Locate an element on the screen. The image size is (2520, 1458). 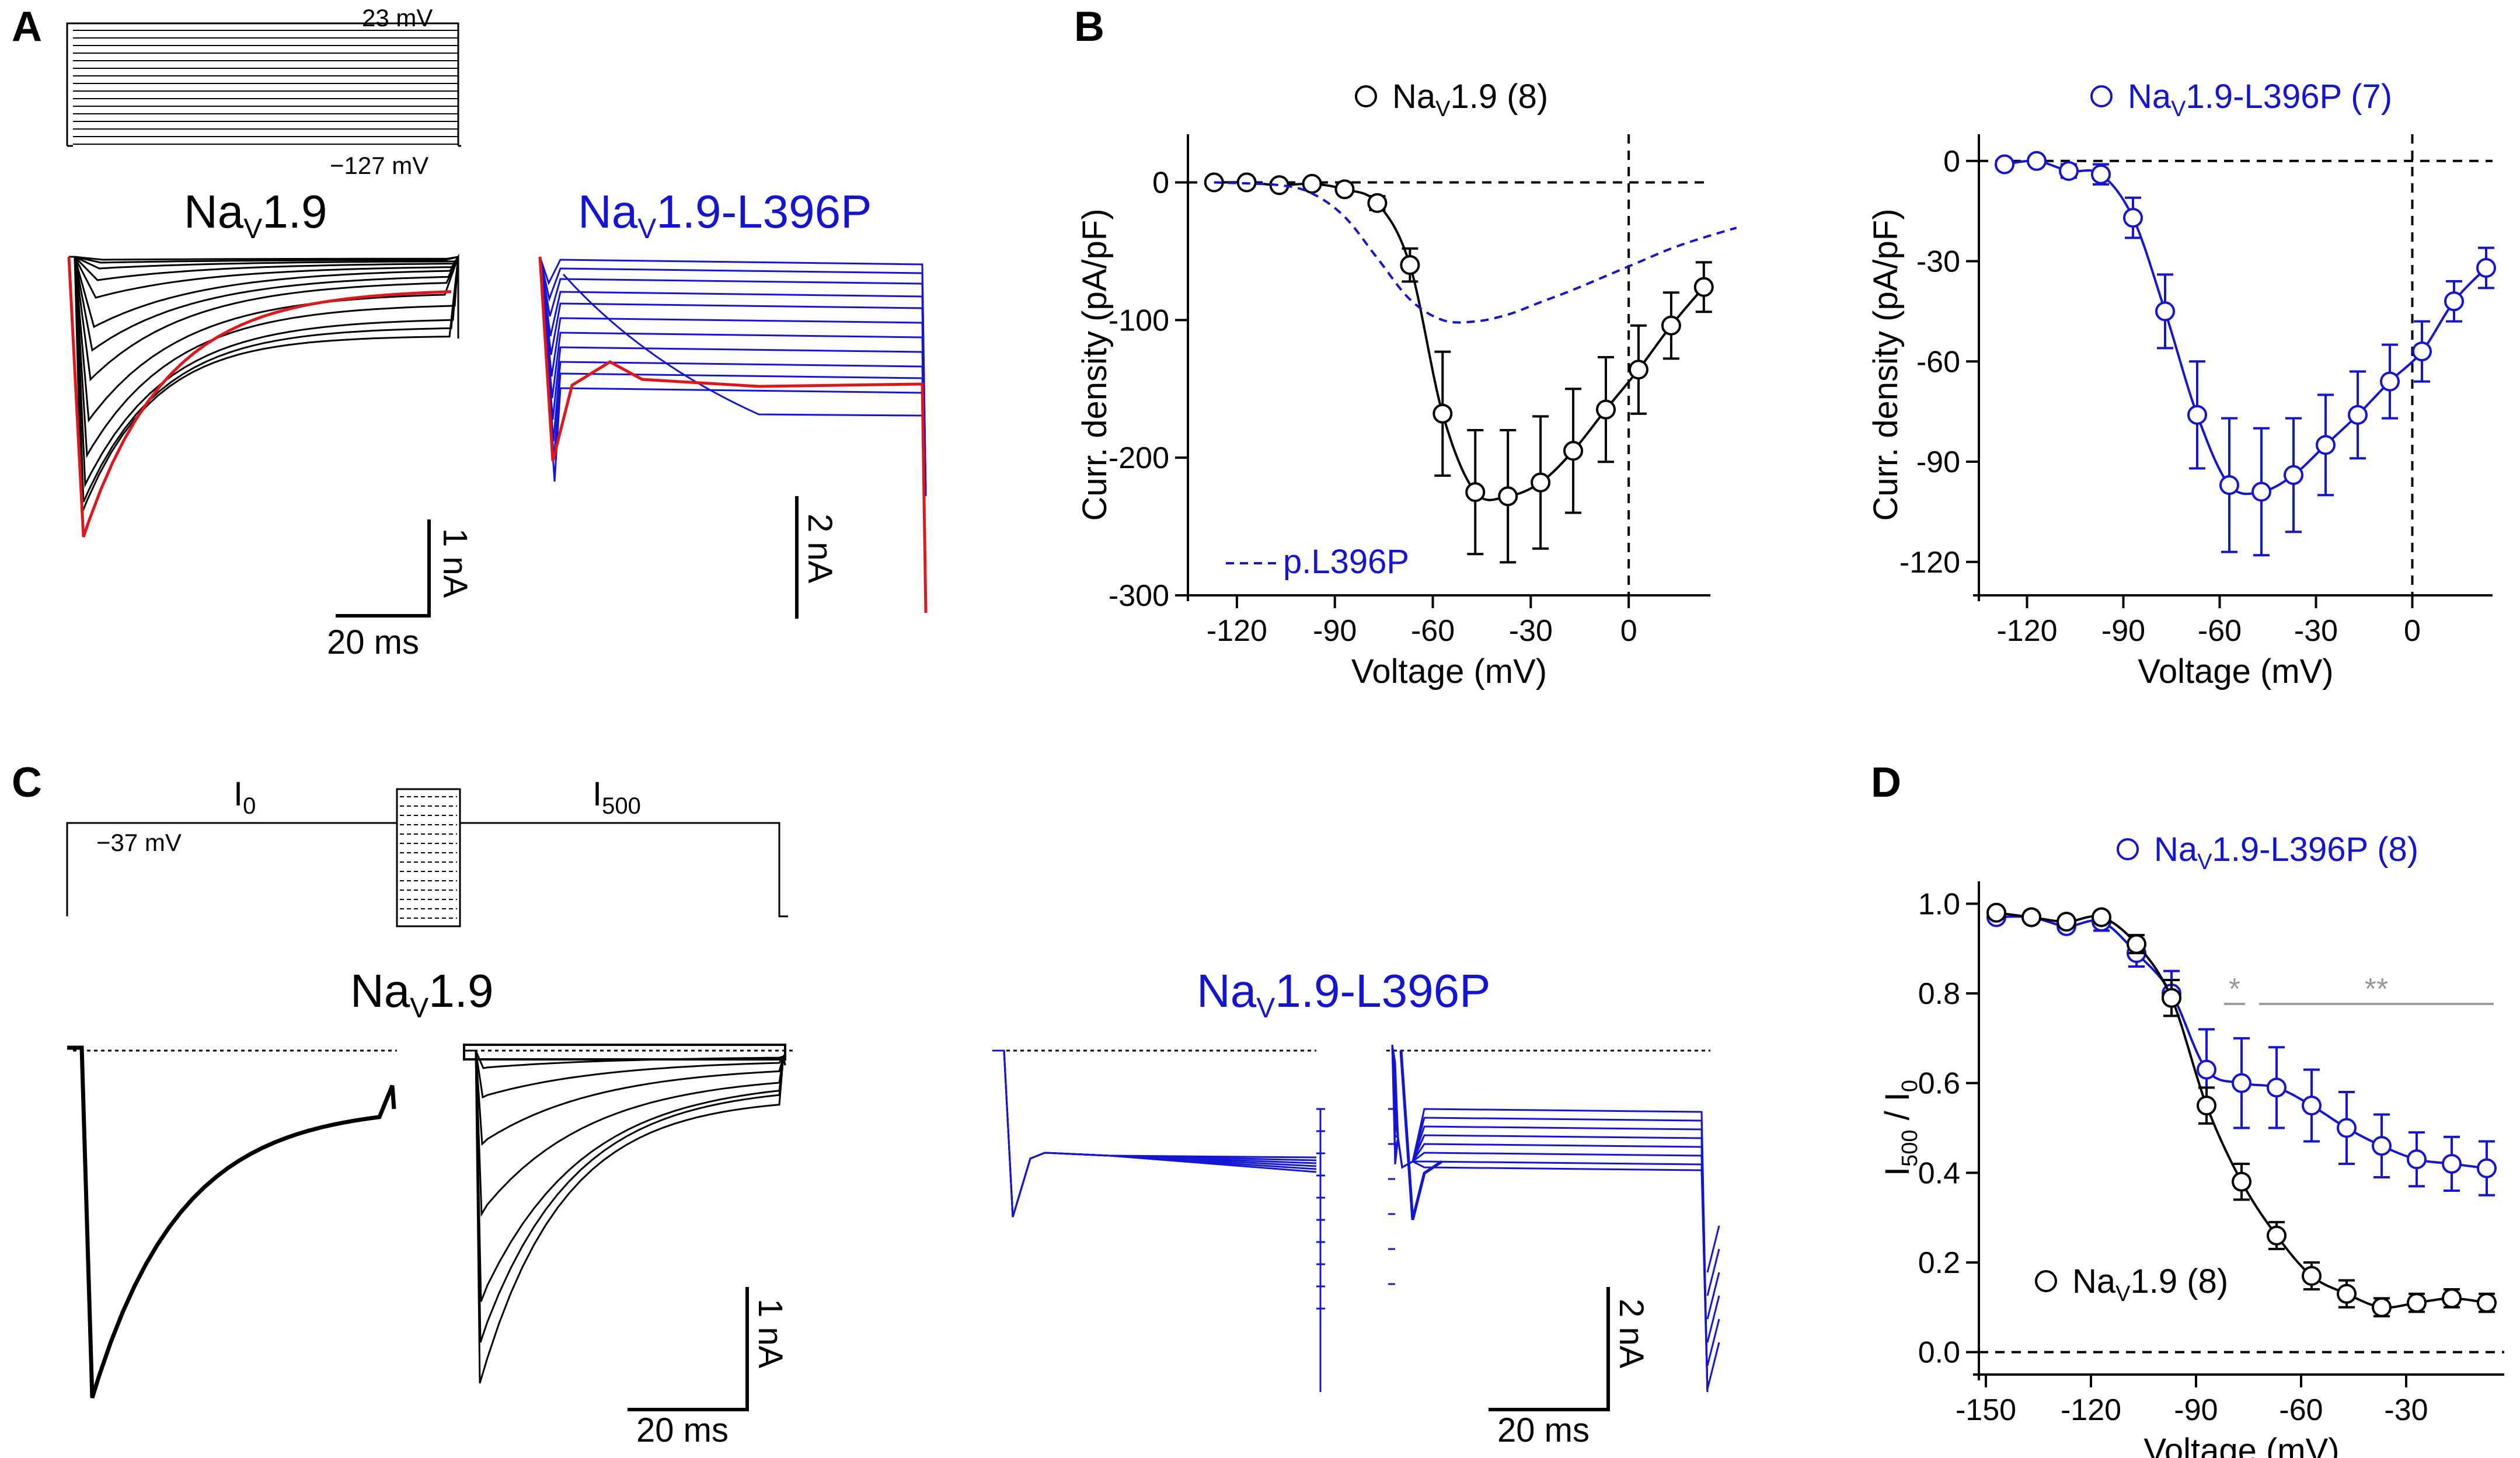
mut-i0-trace is located at coordinates (1154, 1133).